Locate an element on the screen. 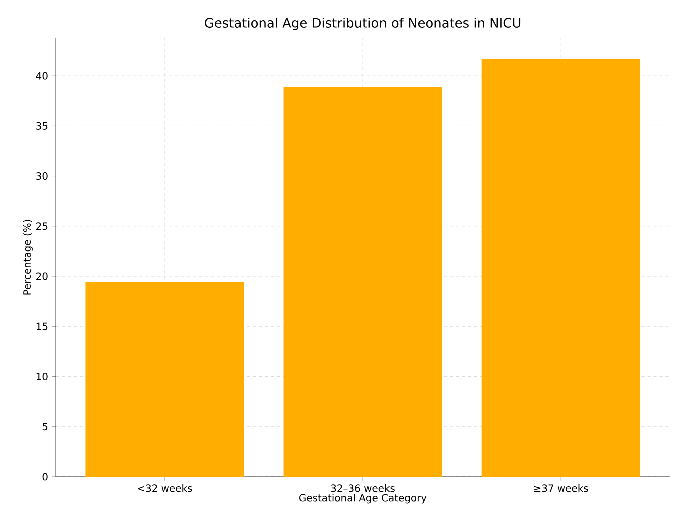 This screenshot has height=513, width=678. y-tick-label: 10 is located at coordinates (42, 376).